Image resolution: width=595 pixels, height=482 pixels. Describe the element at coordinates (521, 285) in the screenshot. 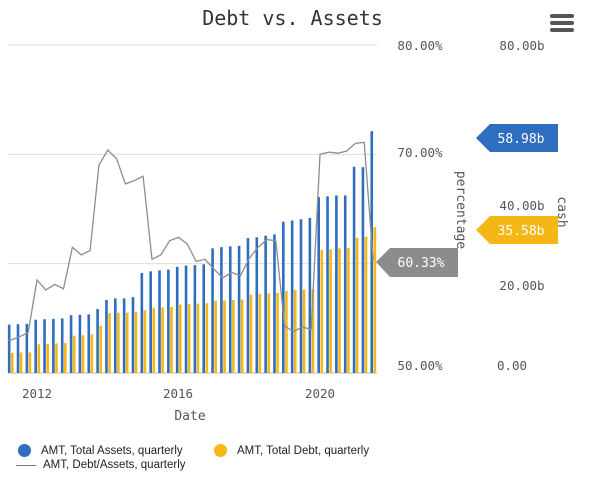

I see `right-axis-tick-20b: 20.00b` at that location.